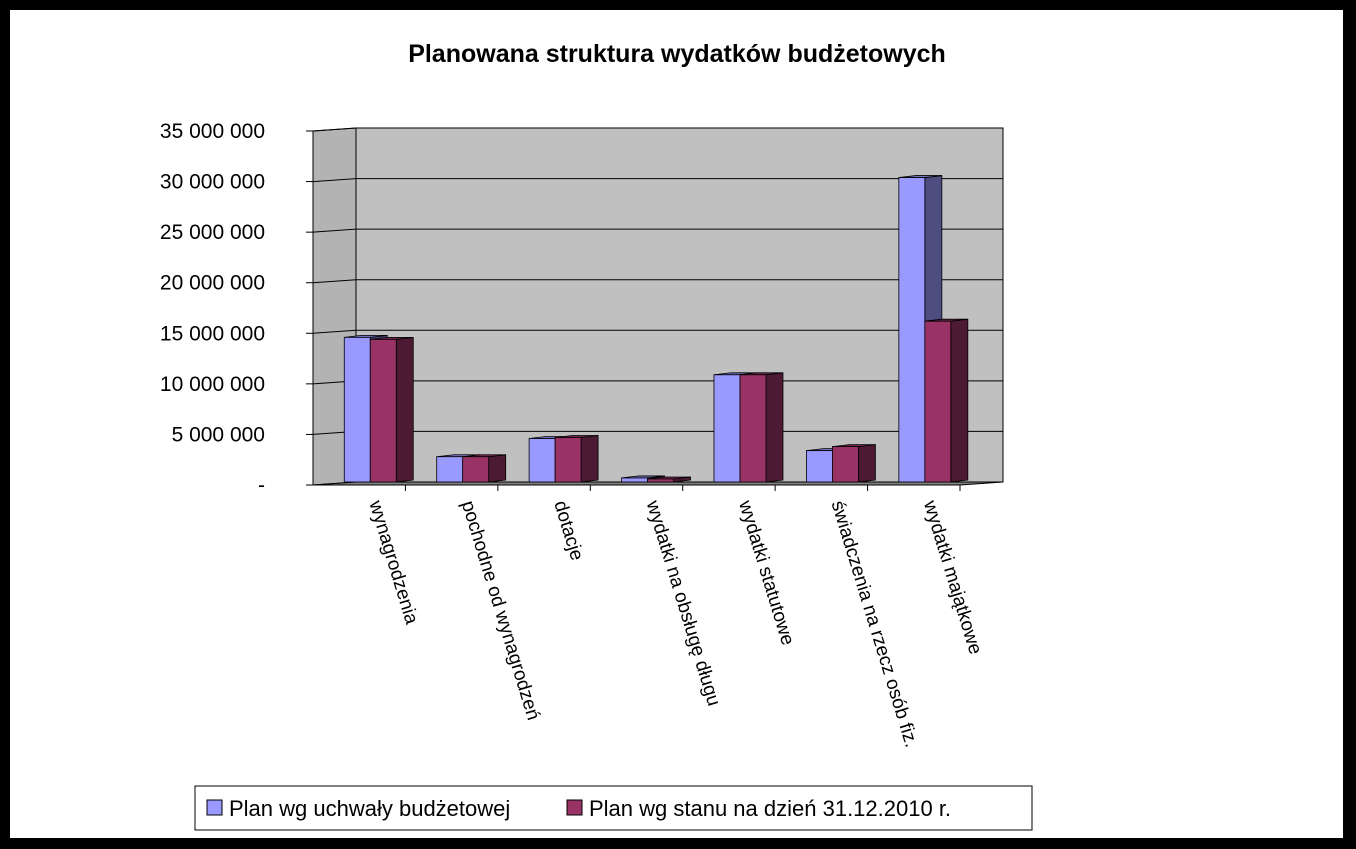 The width and height of the screenshot is (1356, 849). Describe the element at coordinates (212, 232) in the screenshot. I see `y-tick-label: 25 000 000` at that location.